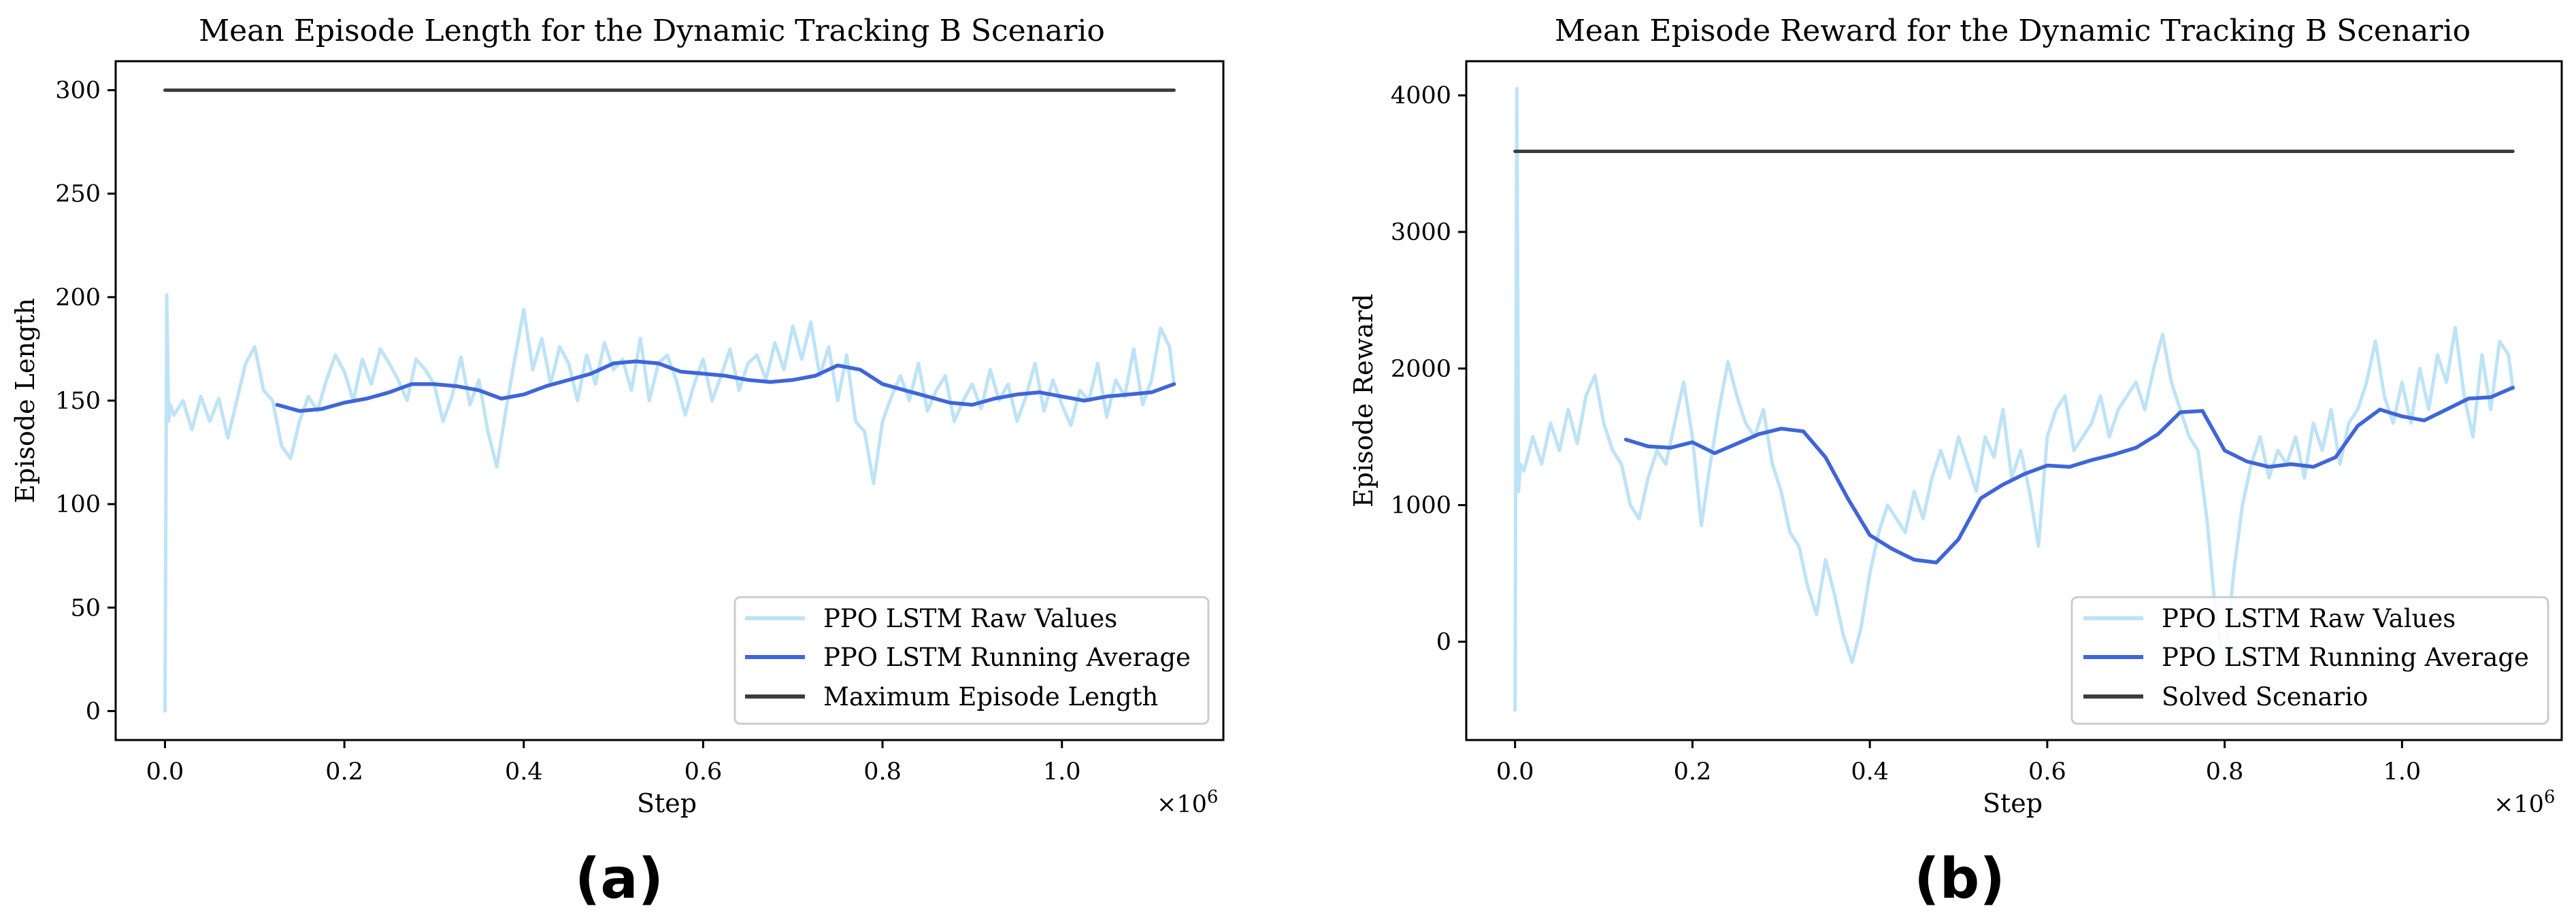 This screenshot has height=923, width=2576. I want to click on panel-a-x-tick-label: 0.6, so click(704, 772).